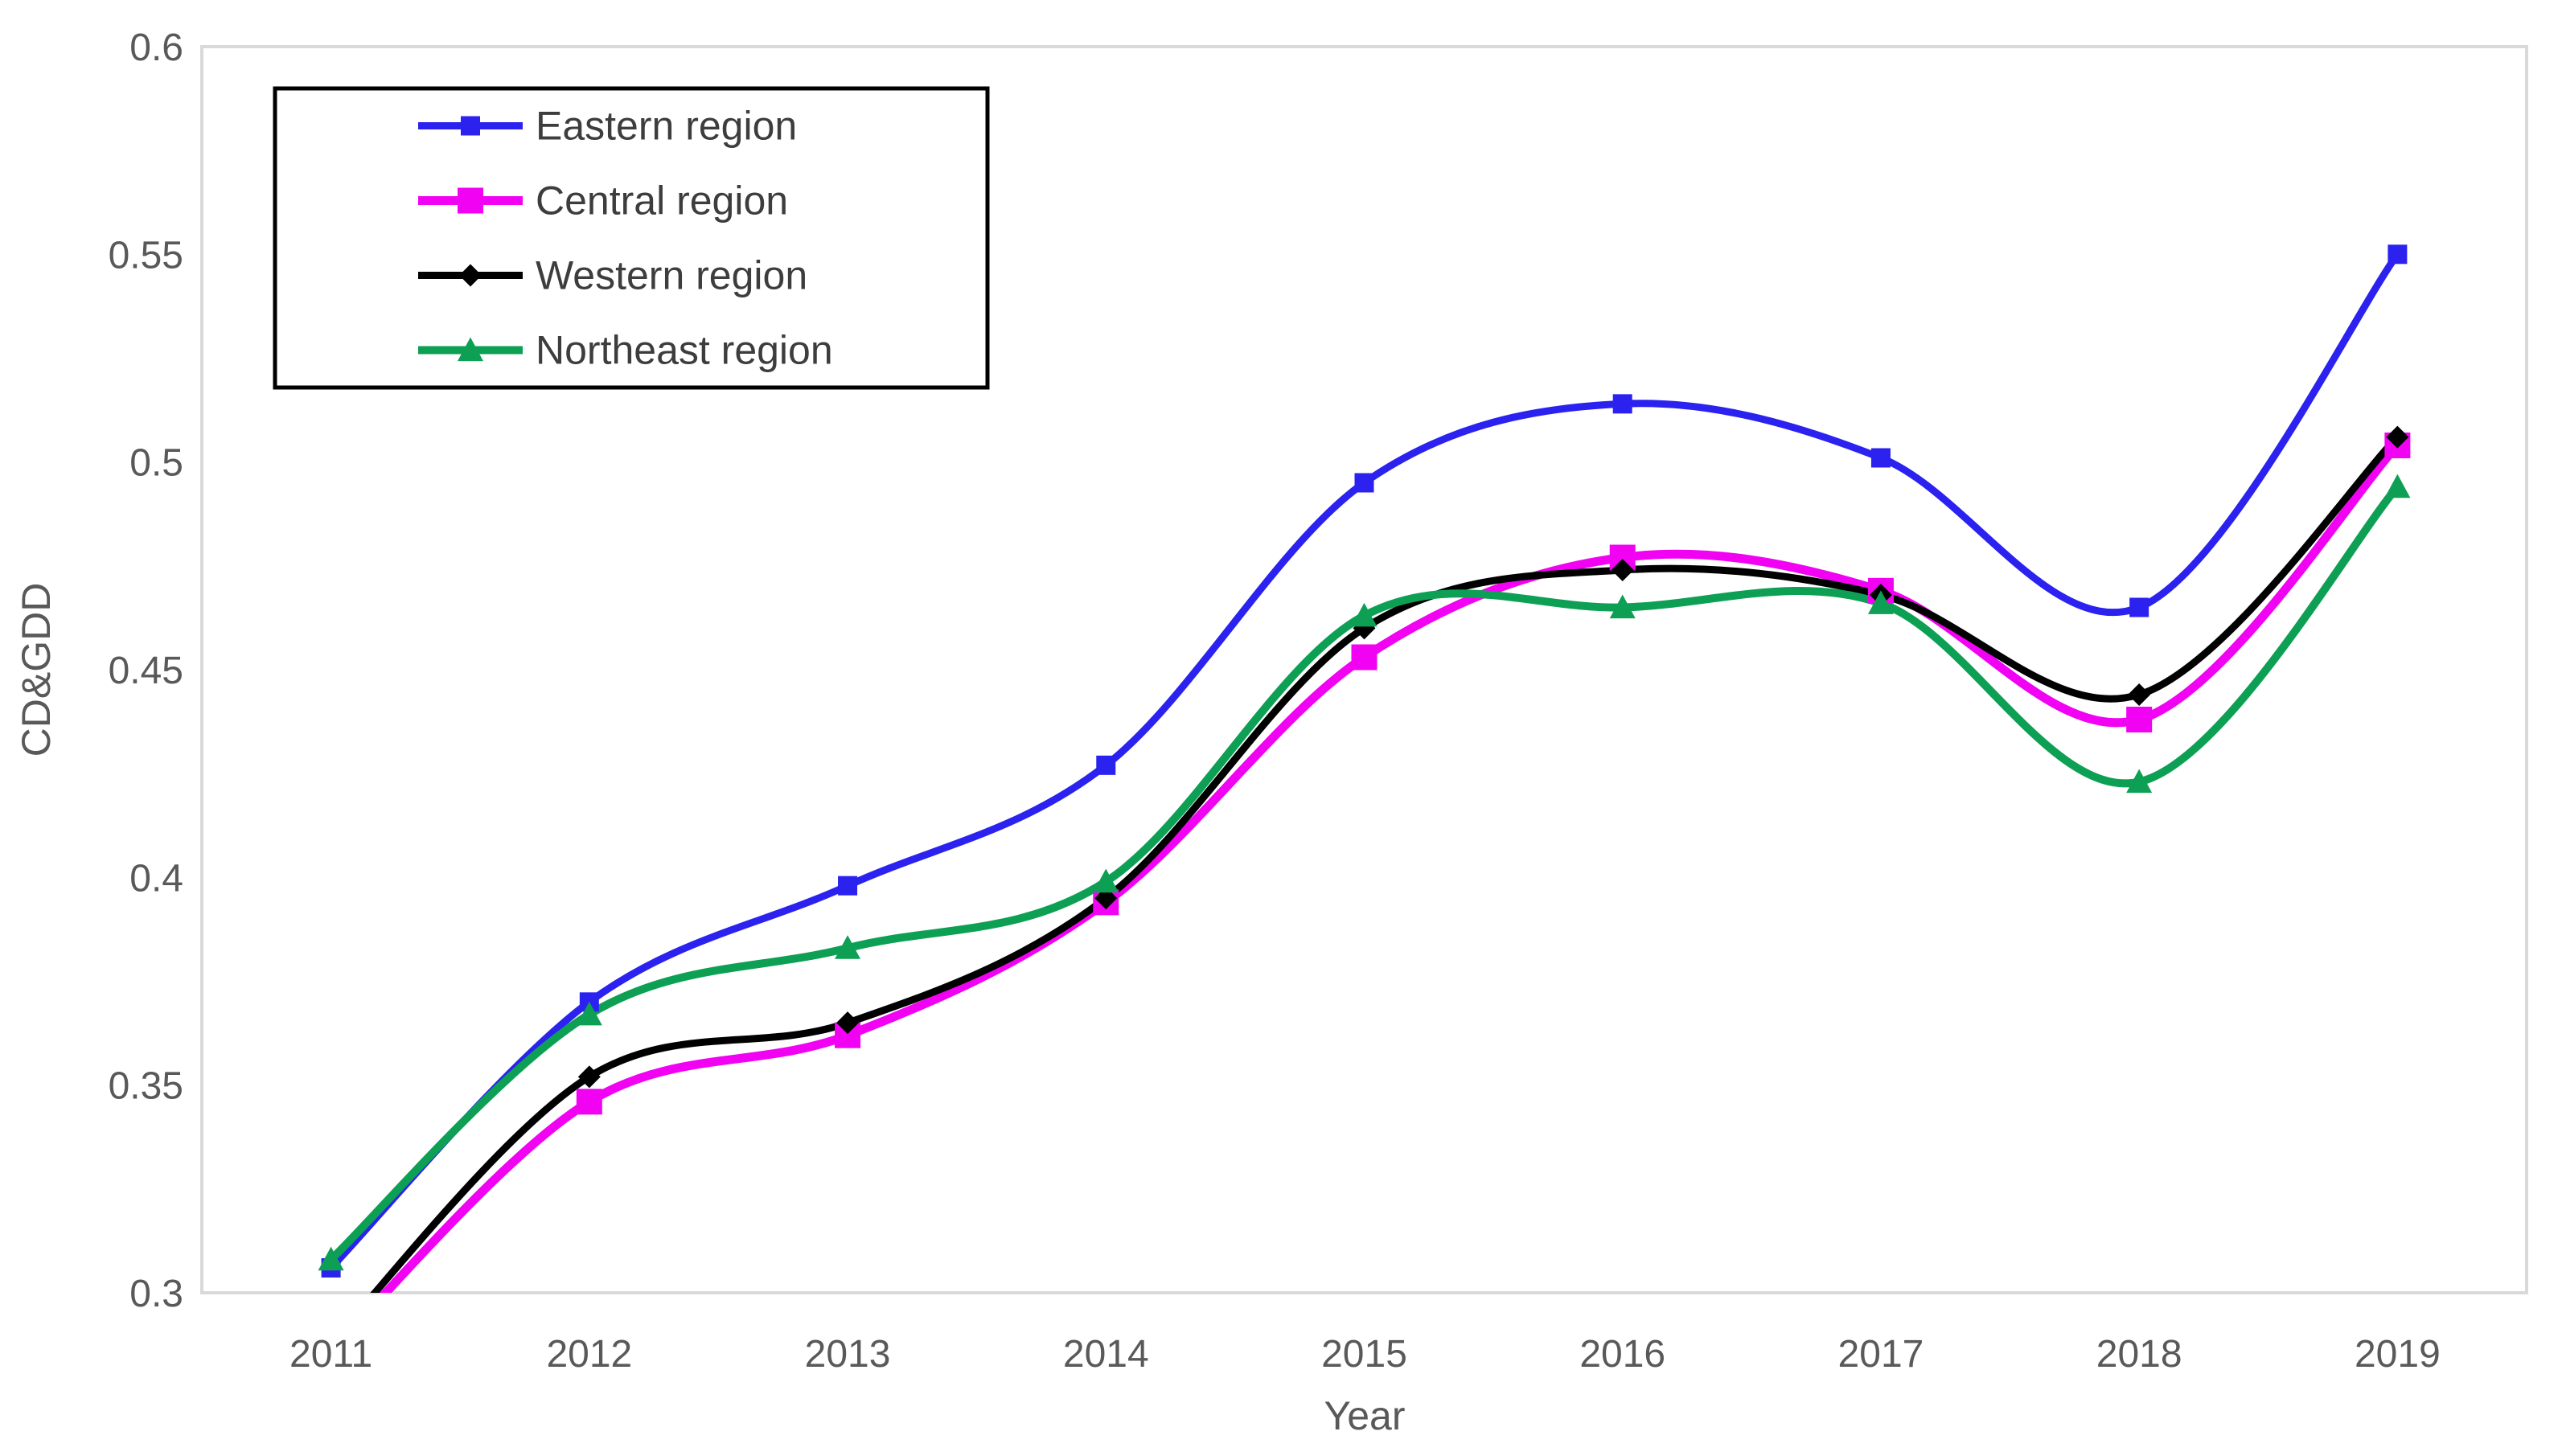  I want to click on legend-item-western-region: Western region, so click(612, 275).